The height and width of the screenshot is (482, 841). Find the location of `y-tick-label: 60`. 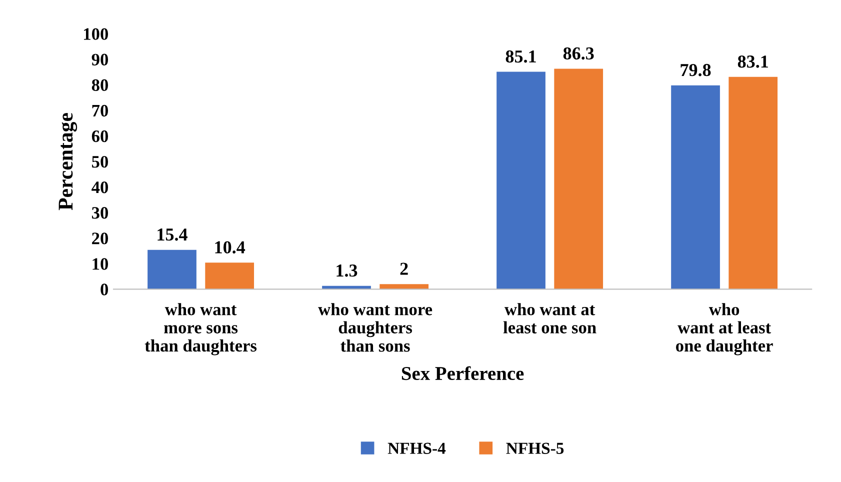

y-tick-label: 60 is located at coordinates (100, 136).